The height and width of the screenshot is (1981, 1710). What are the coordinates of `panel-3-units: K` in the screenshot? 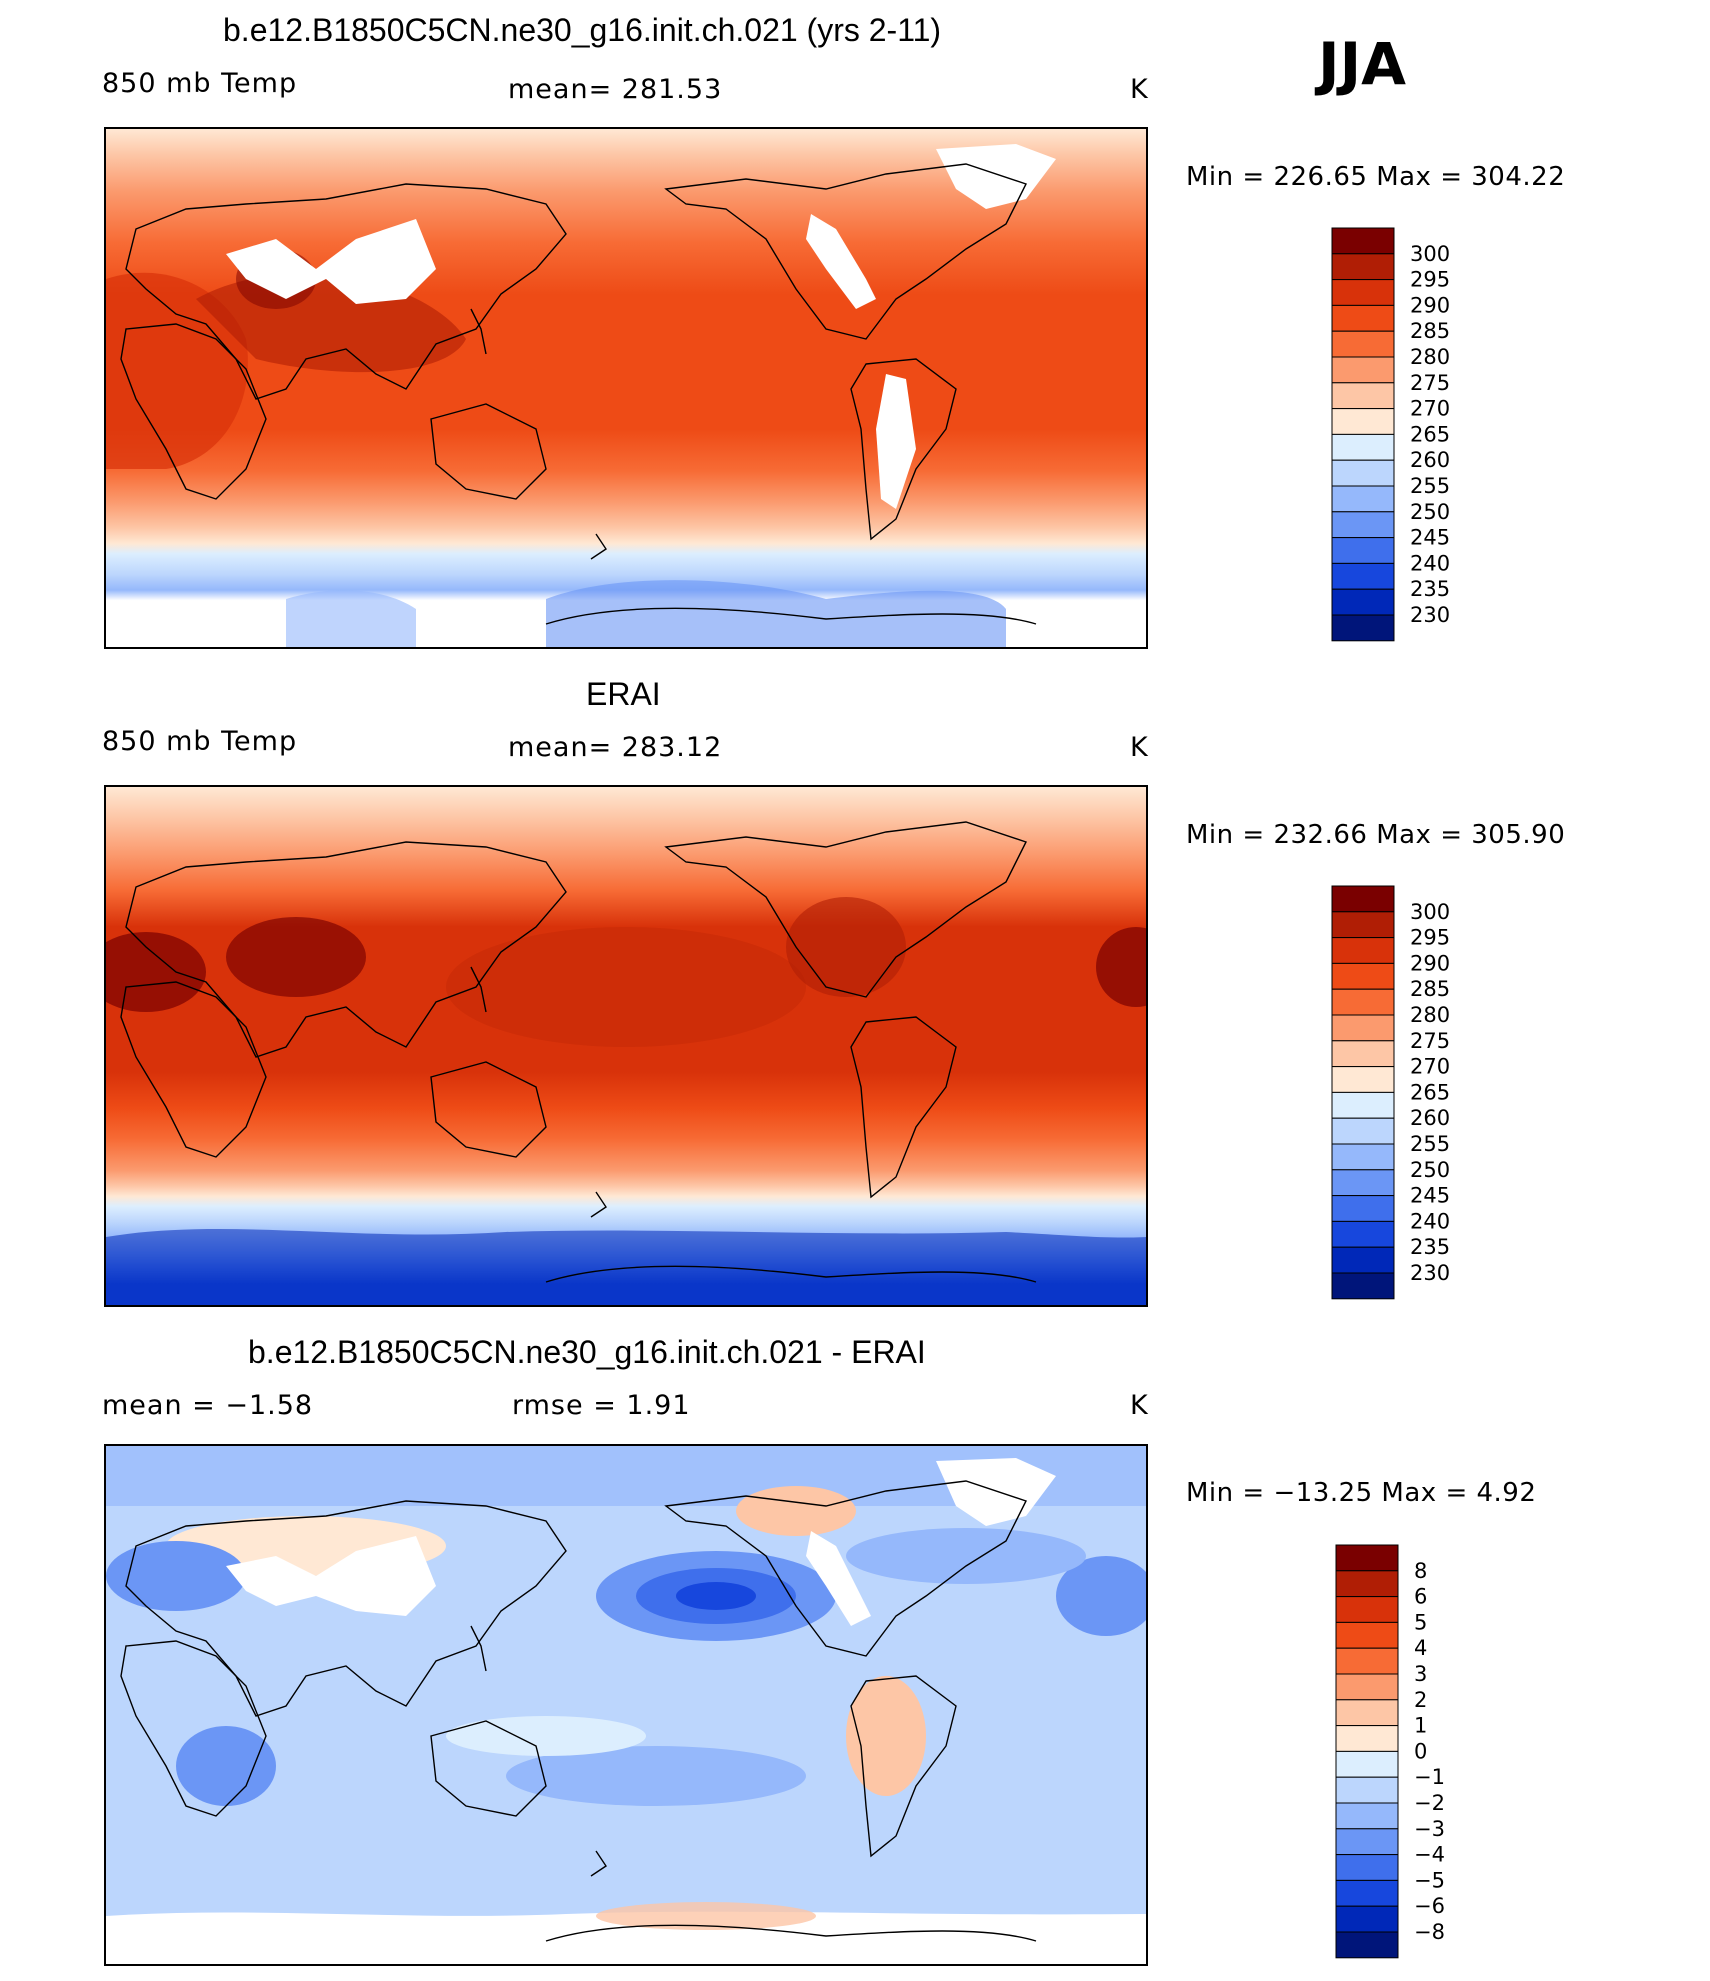 It's located at (1139, 1405).